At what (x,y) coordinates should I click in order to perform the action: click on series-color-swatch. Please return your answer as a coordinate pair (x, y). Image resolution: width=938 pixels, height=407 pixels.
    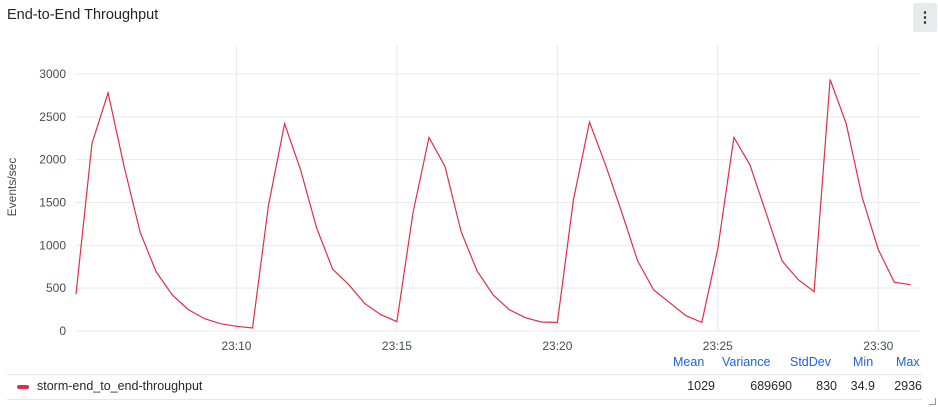
    Looking at the image, I should click on (23, 387).